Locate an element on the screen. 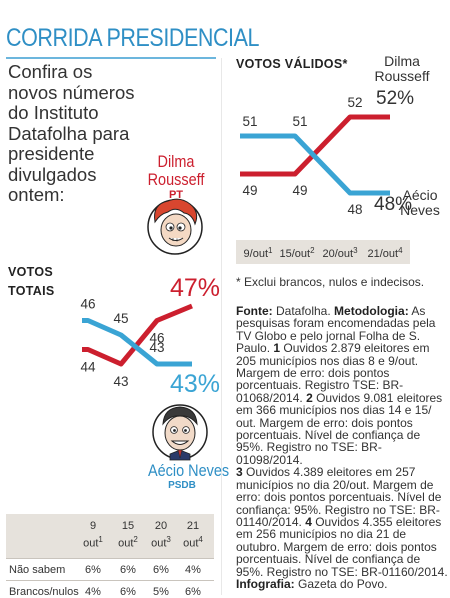 This screenshot has width=450, height=598. footnote: * Exclui brancos, nulos e indecisos. is located at coordinates (330, 282).